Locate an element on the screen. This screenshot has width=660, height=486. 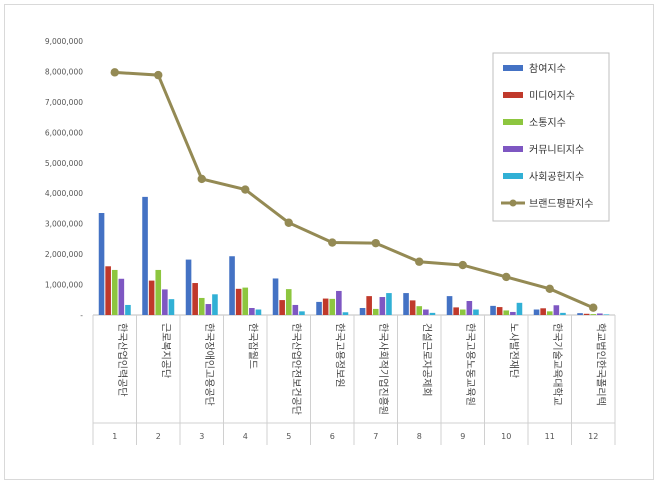
y-tick-label: 7,000,000 is located at coordinates (64, 102).